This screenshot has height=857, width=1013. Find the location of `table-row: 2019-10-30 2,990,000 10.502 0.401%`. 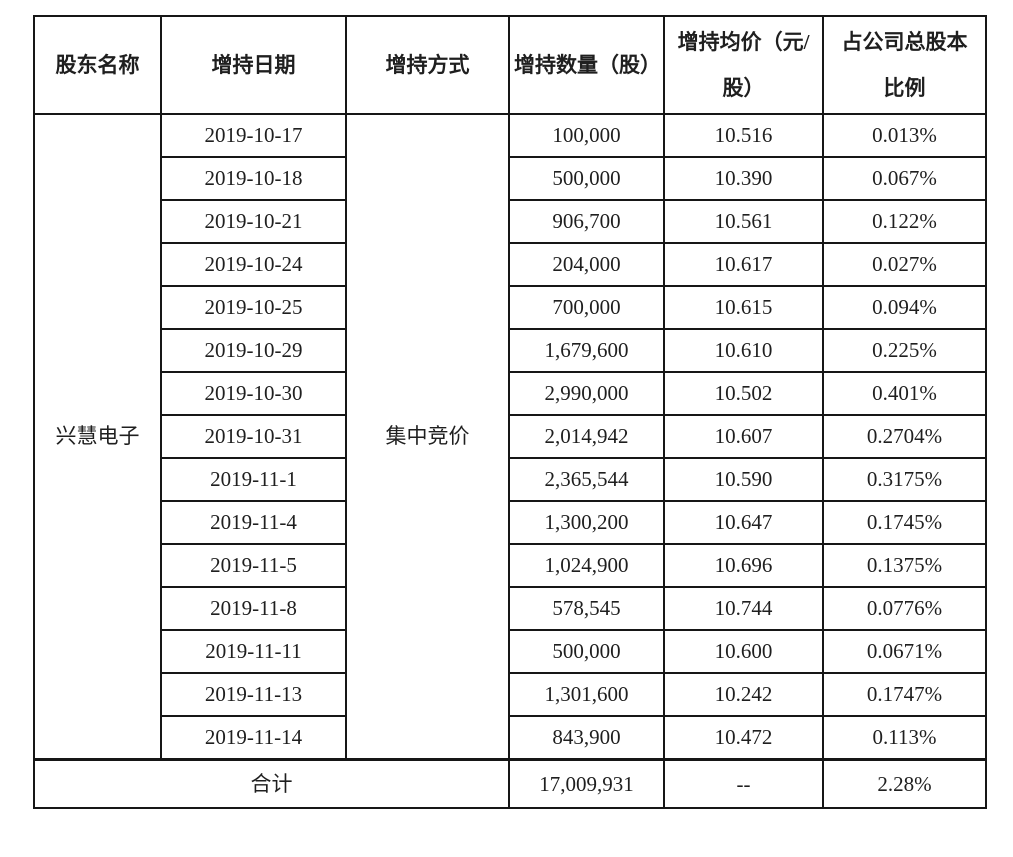

table-row: 2019-10-30 2,990,000 10.502 0.401% is located at coordinates (510, 393).